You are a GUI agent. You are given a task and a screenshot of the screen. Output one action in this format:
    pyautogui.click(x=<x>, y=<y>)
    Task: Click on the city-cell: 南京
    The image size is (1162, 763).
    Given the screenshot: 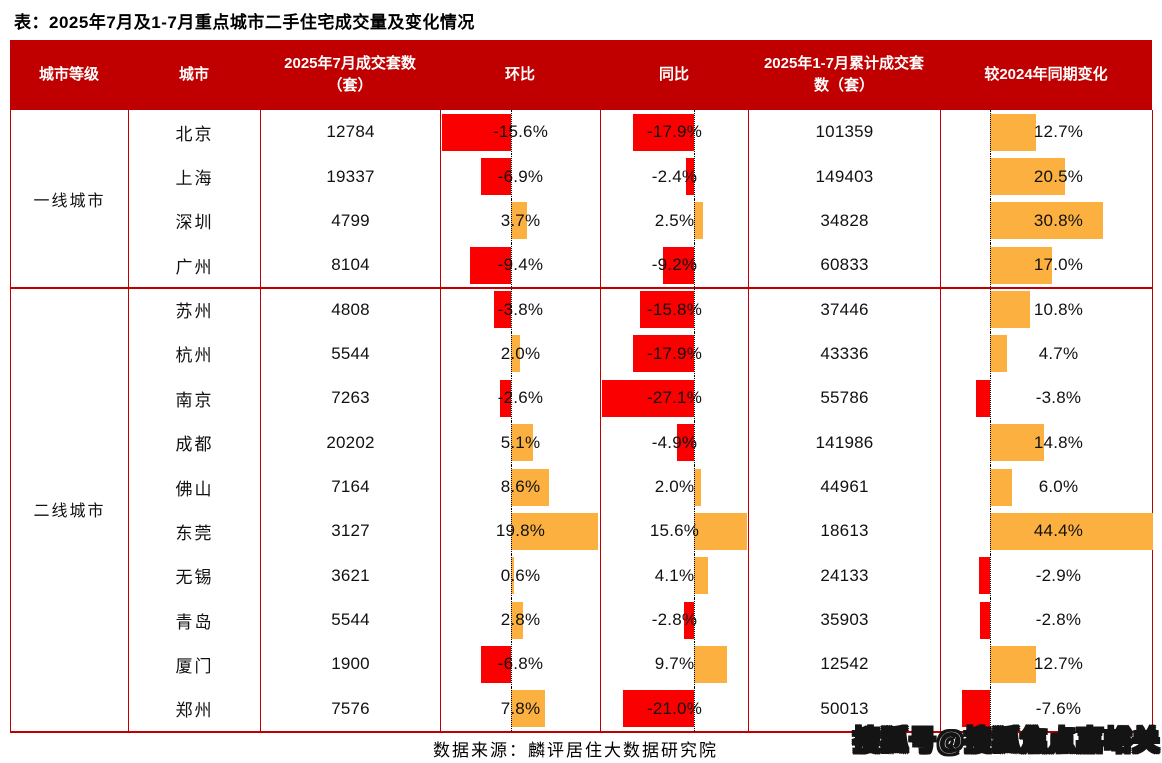 What is the action you would take?
    pyautogui.click(x=195, y=398)
    